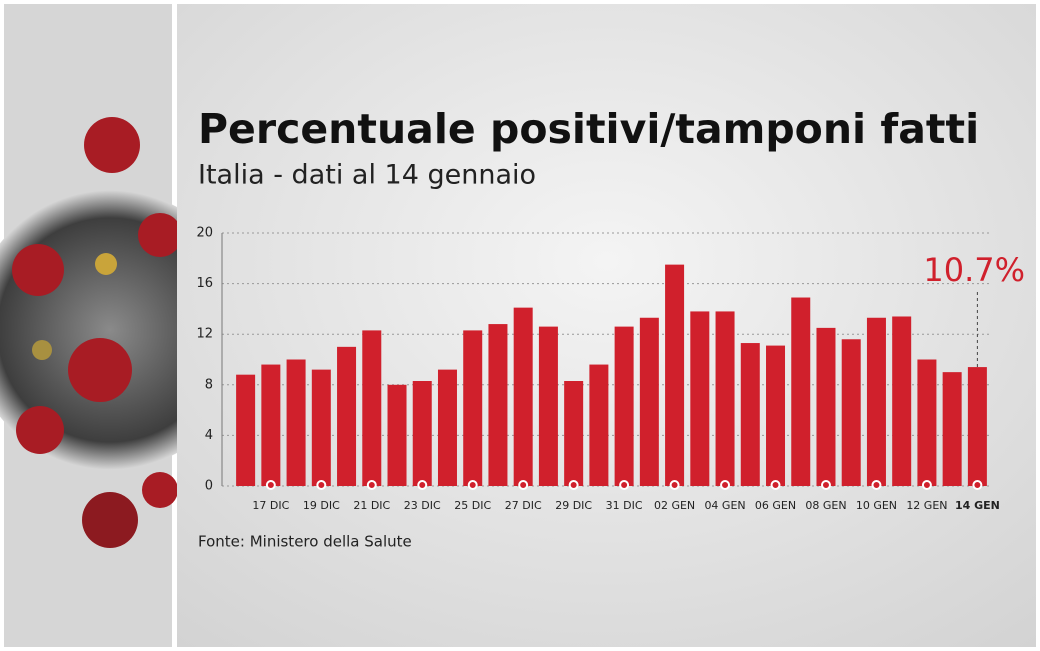 The width and height of the screenshot is (1040, 651). I want to click on x-tick-label: 23 DIC, so click(422, 505).